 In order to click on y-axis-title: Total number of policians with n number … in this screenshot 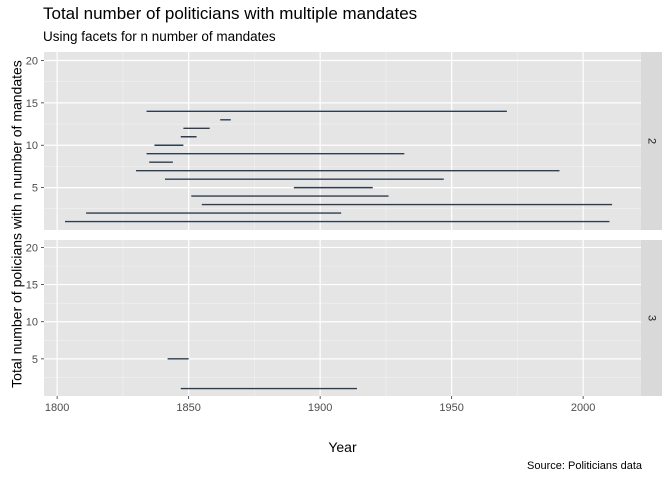, I will do `click(17, 224)`.